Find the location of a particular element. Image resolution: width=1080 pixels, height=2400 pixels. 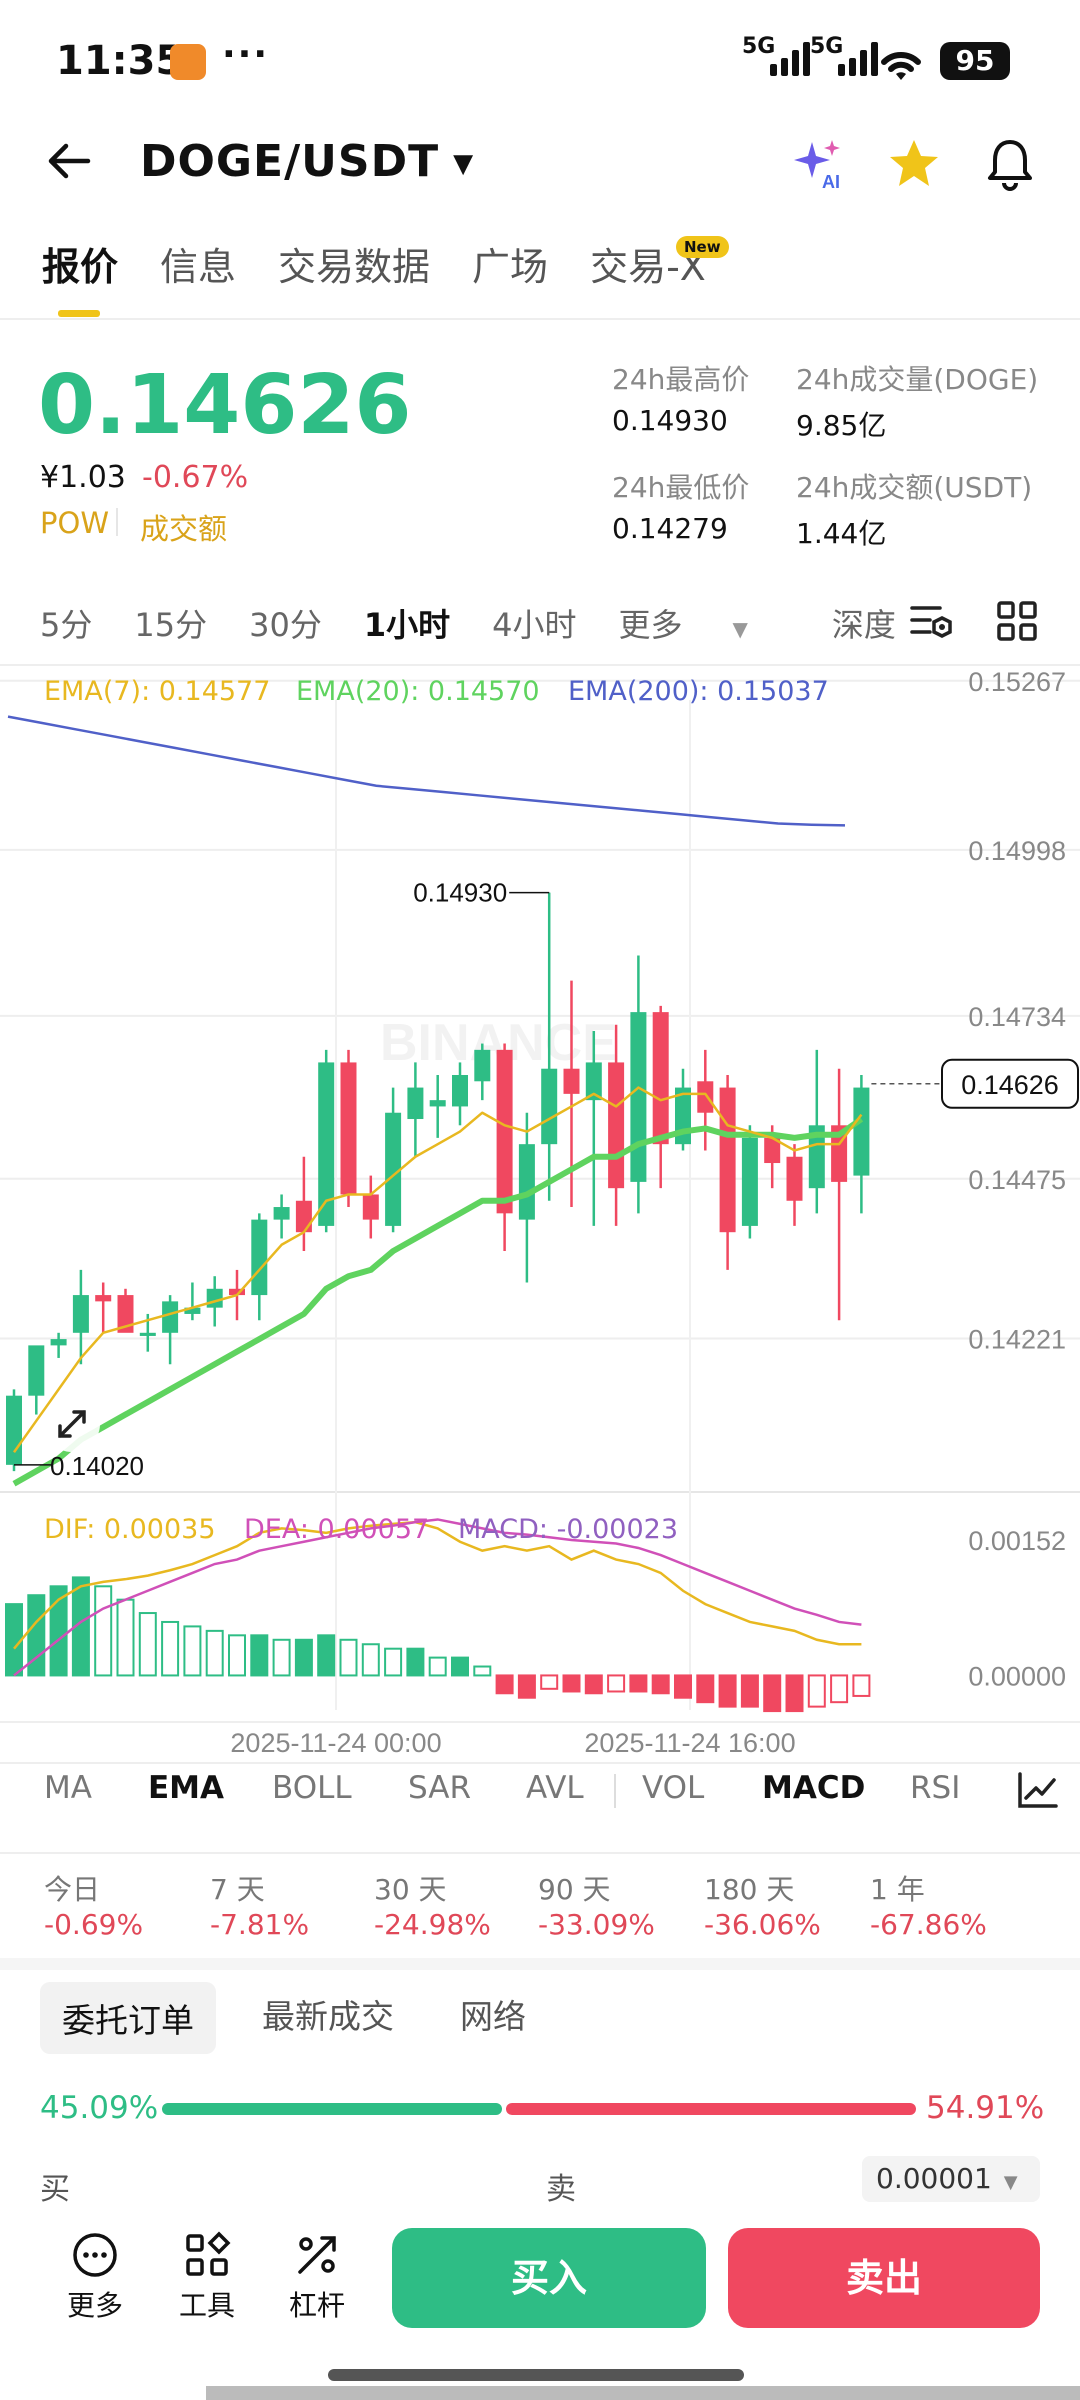

divider is located at coordinates (117, 522).